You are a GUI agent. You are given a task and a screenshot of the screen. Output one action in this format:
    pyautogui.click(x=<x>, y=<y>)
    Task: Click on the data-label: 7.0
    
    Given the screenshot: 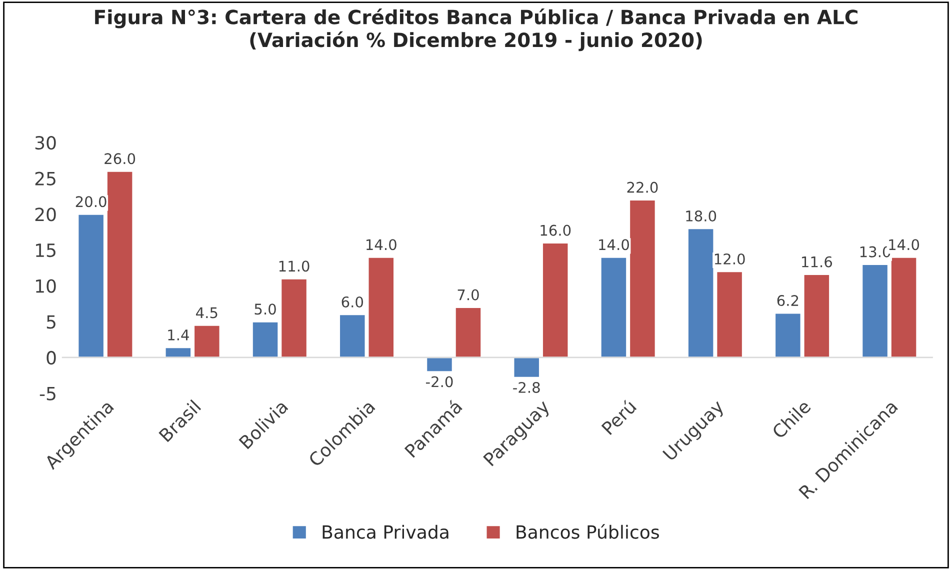 What is the action you would take?
    pyautogui.click(x=468, y=294)
    